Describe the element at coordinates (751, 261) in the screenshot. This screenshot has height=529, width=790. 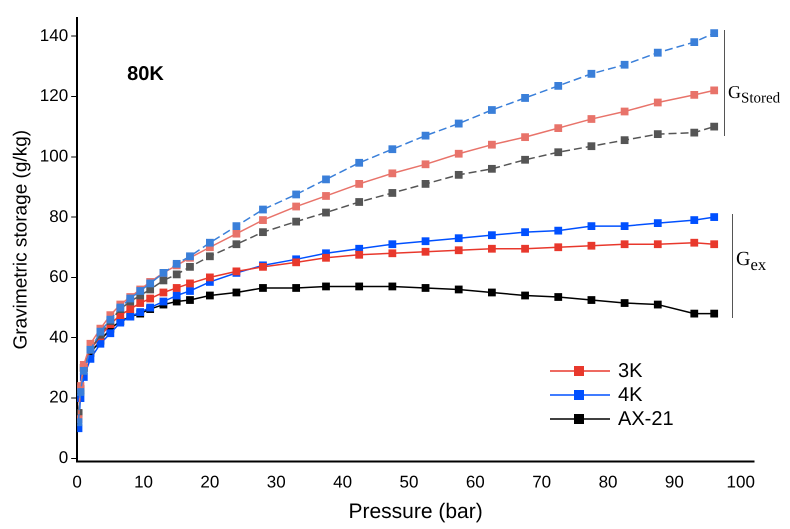
I see `annotation: G$_{ex}$` at that location.